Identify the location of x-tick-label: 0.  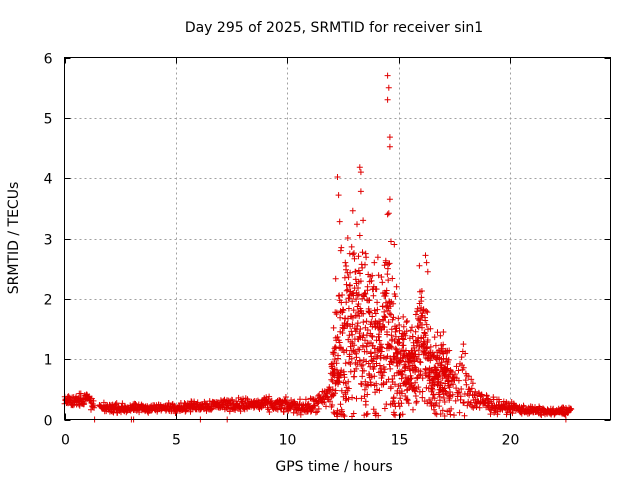
(65, 441).